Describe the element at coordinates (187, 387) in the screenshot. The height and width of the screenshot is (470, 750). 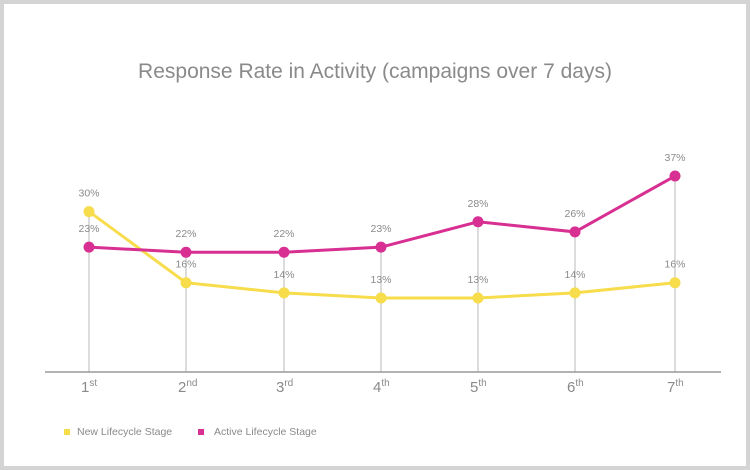
I see `x-tick-label: 2nd` at that location.